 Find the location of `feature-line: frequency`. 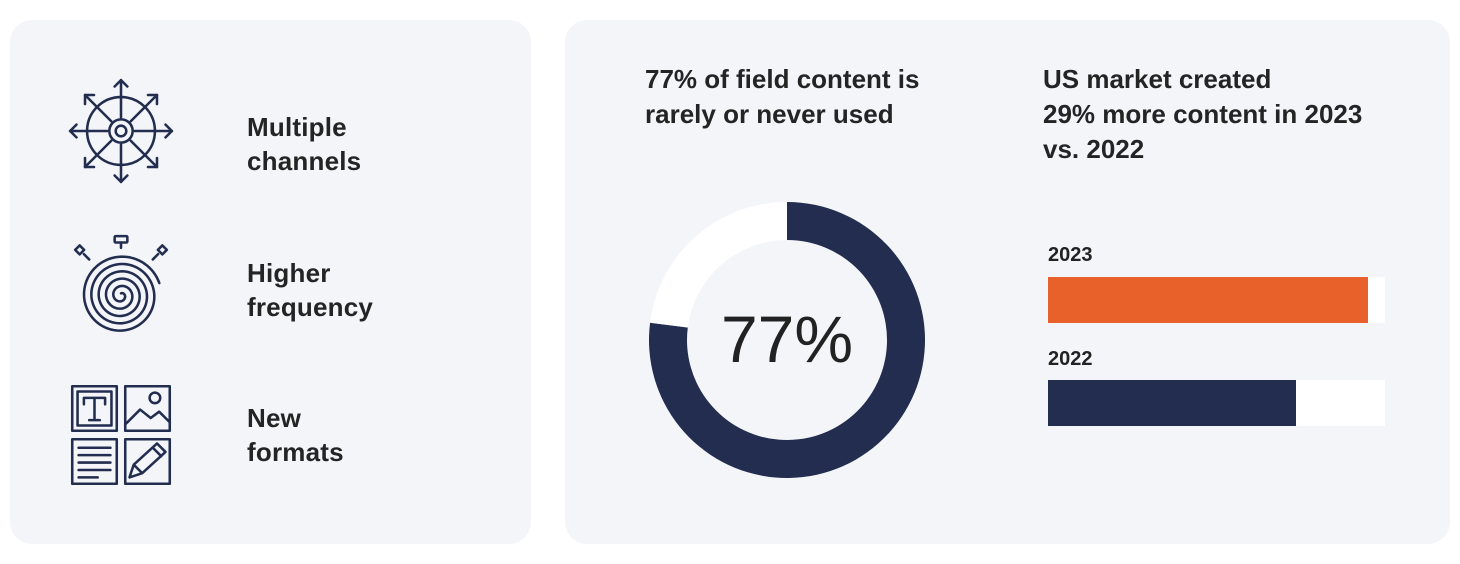

feature-line: frequency is located at coordinates (310, 307).